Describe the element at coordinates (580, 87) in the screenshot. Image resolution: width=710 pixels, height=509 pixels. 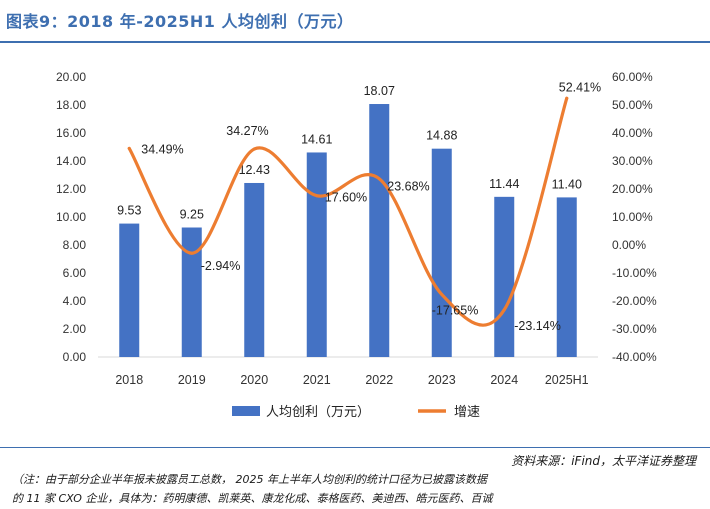
I see `growth-value-label: 52.41%` at that location.